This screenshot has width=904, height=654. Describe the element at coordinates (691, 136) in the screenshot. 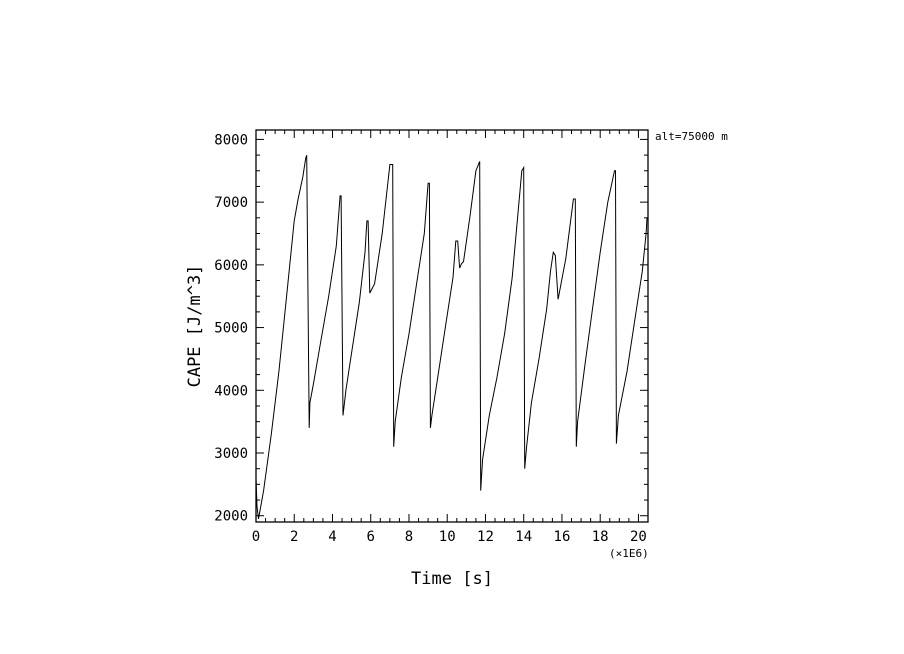

I see `altitude-annotation: alt=75000 m` at that location.